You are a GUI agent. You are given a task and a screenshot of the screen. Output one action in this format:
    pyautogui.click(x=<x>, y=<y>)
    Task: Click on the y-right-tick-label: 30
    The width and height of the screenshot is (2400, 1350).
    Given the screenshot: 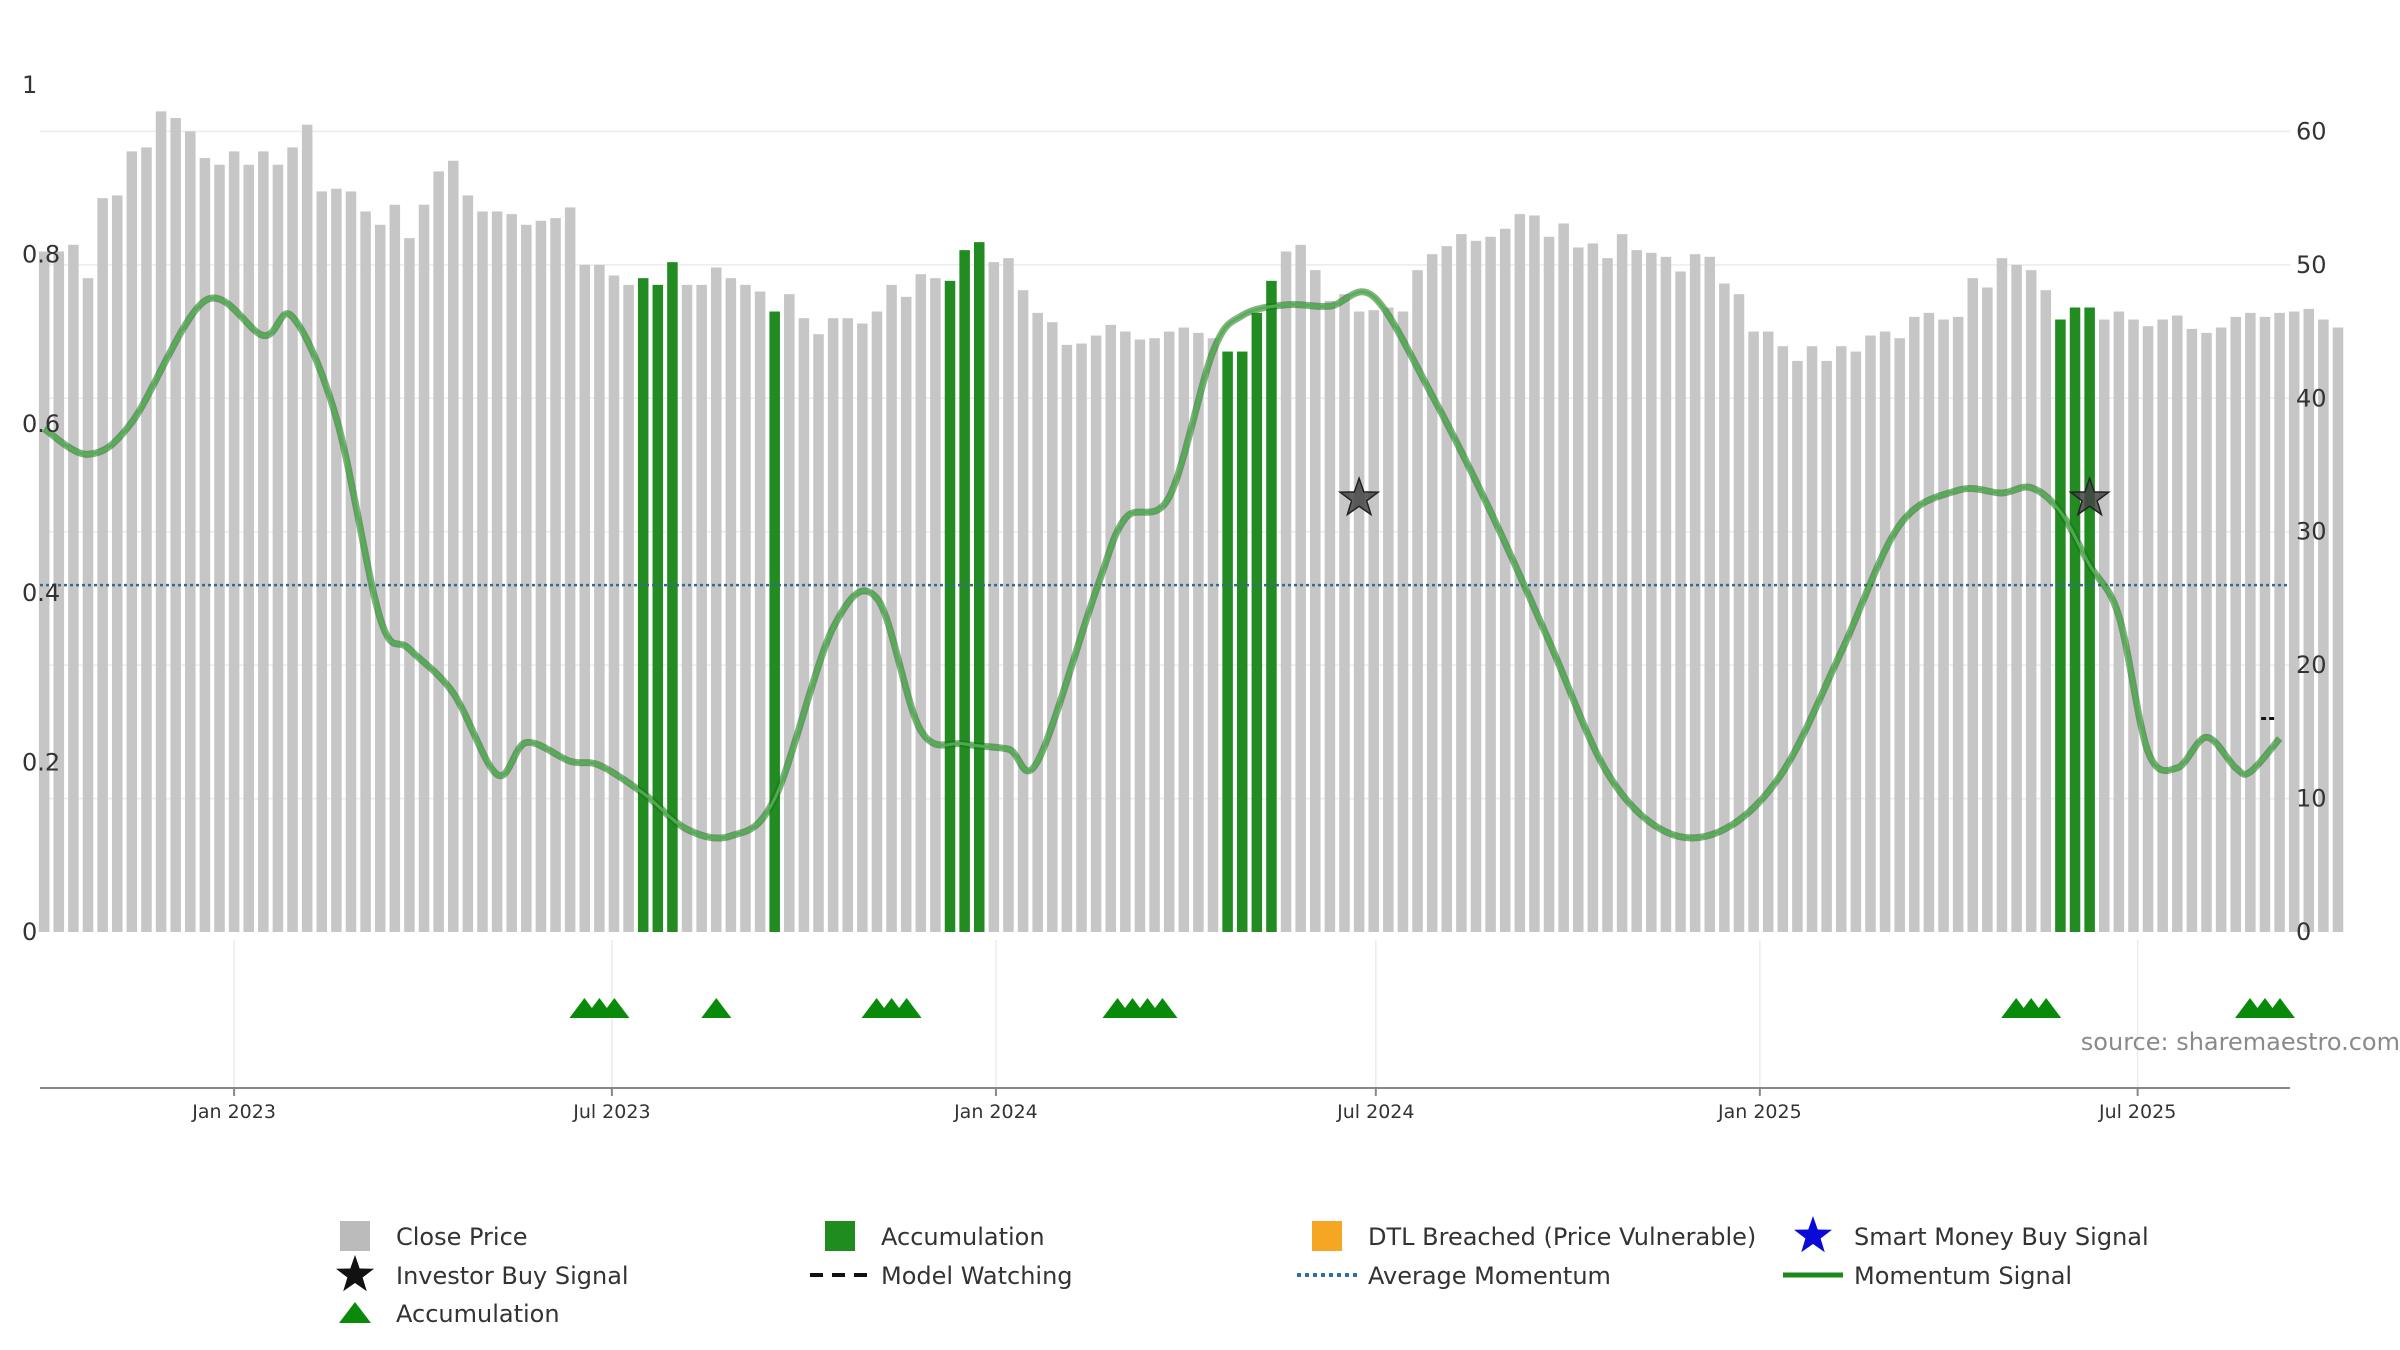 What is the action you would take?
    pyautogui.click(x=2311, y=532)
    